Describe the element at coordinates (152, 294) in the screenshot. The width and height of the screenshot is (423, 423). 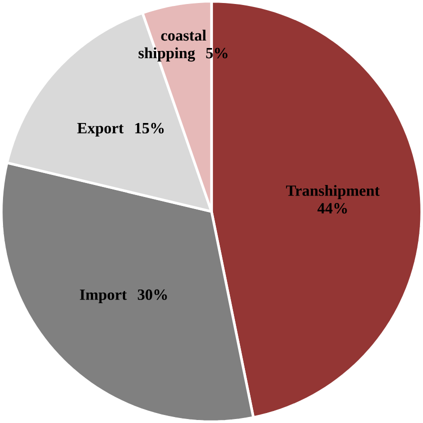
I see `data-label: 30%` at that location.